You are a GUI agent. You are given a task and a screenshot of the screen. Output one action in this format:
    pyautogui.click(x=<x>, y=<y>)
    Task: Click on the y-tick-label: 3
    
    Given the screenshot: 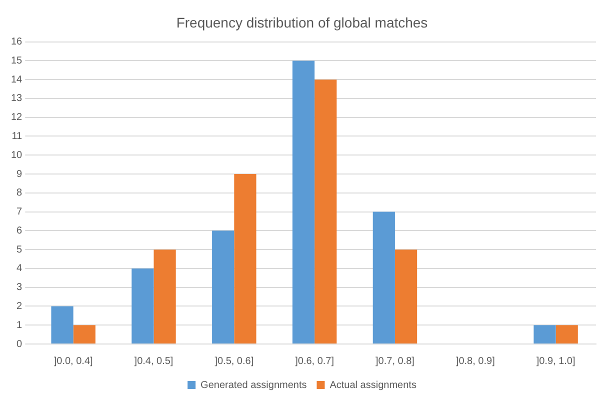 What is the action you would take?
    pyautogui.click(x=19, y=288)
    